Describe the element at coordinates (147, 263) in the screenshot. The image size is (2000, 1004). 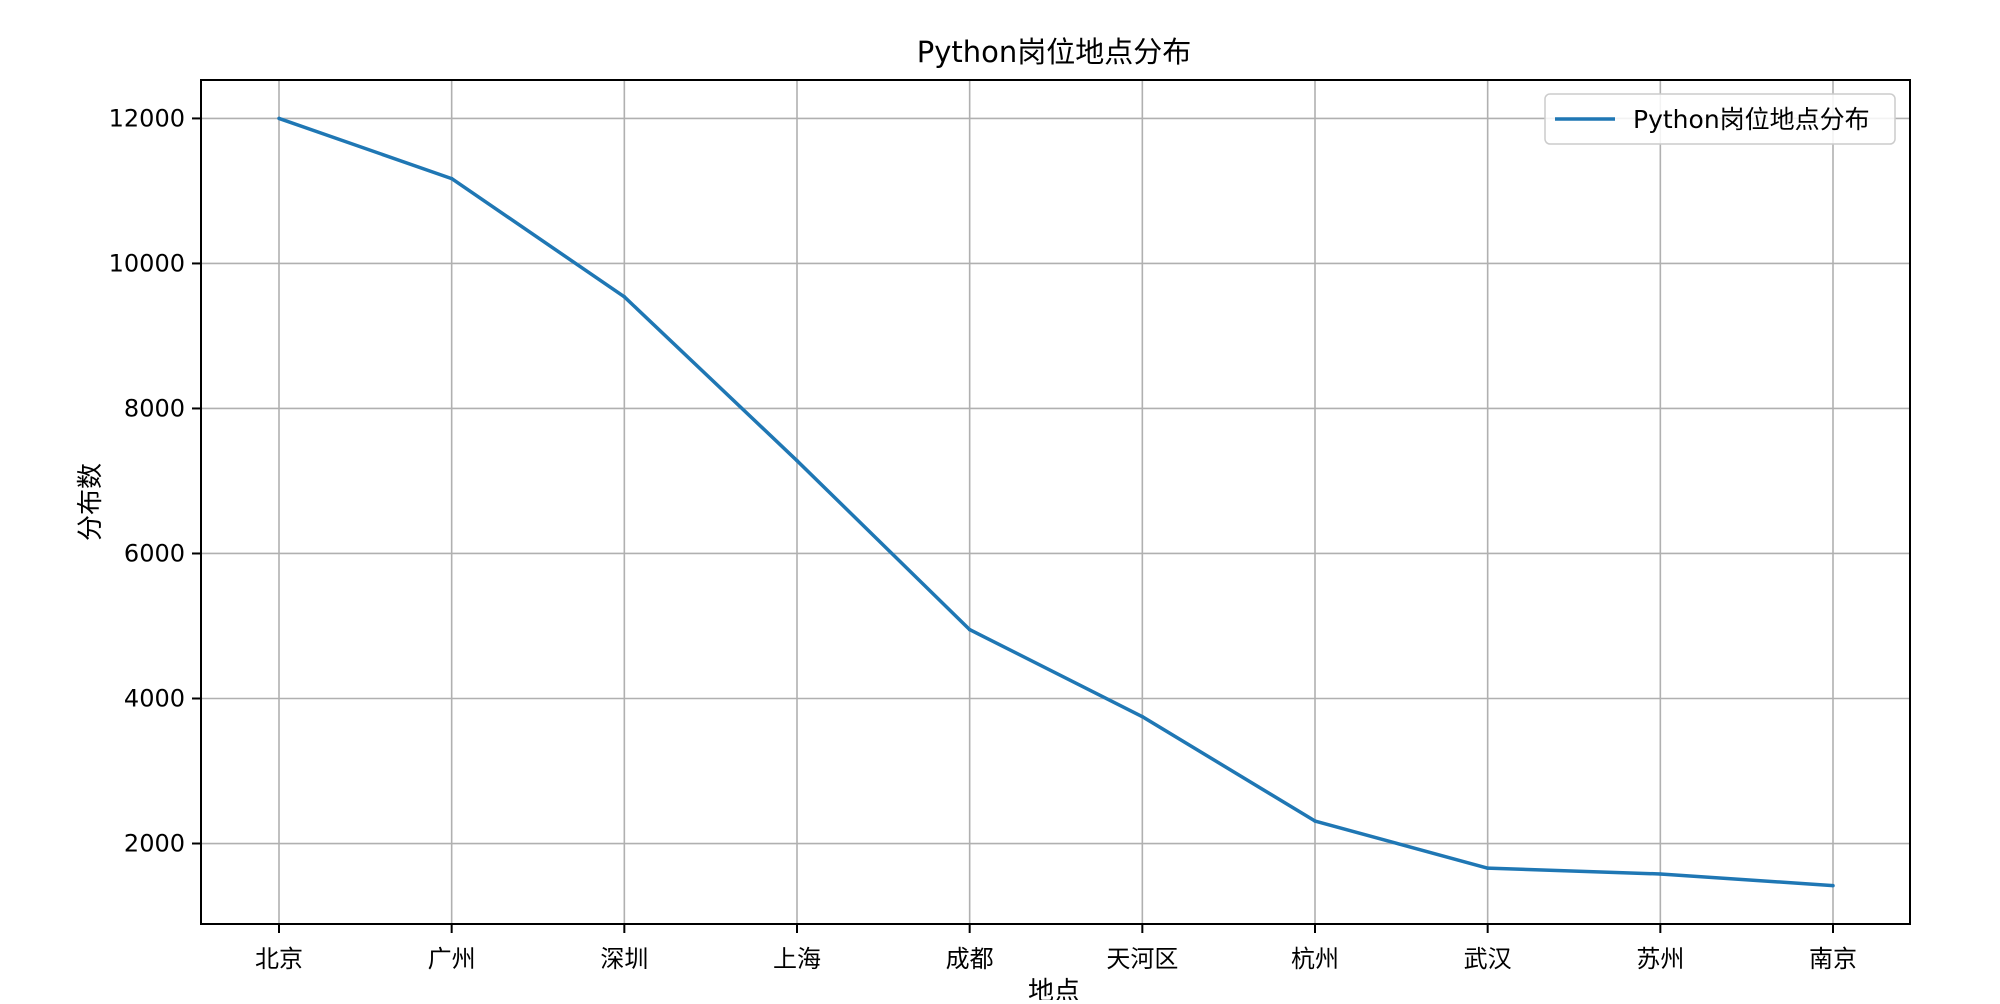
I see `y-tick-label: 10000` at that location.